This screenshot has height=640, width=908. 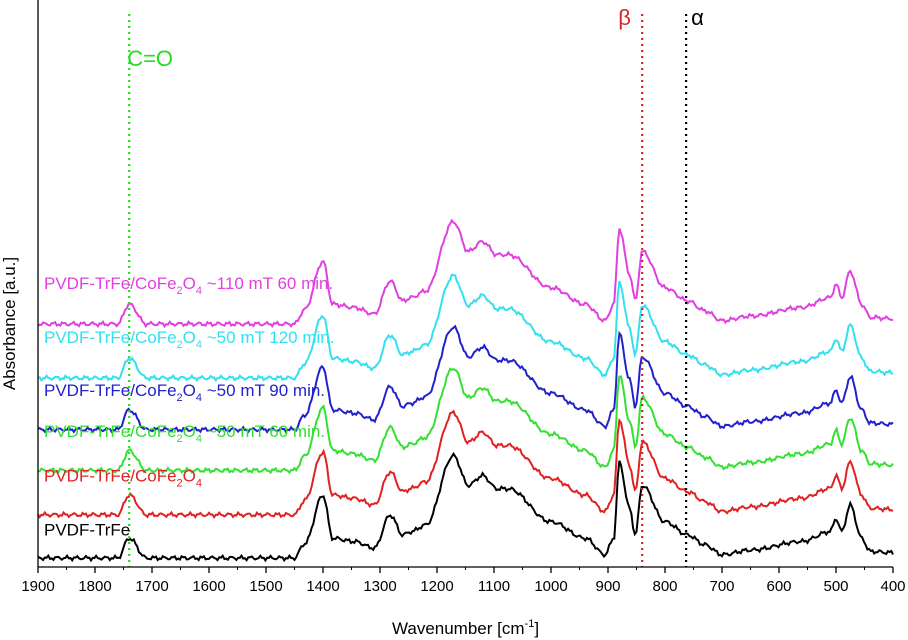 What do you see at coordinates (835, 586) in the screenshot?
I see `x-tick-label: 500` at bounding box center [835, 586].